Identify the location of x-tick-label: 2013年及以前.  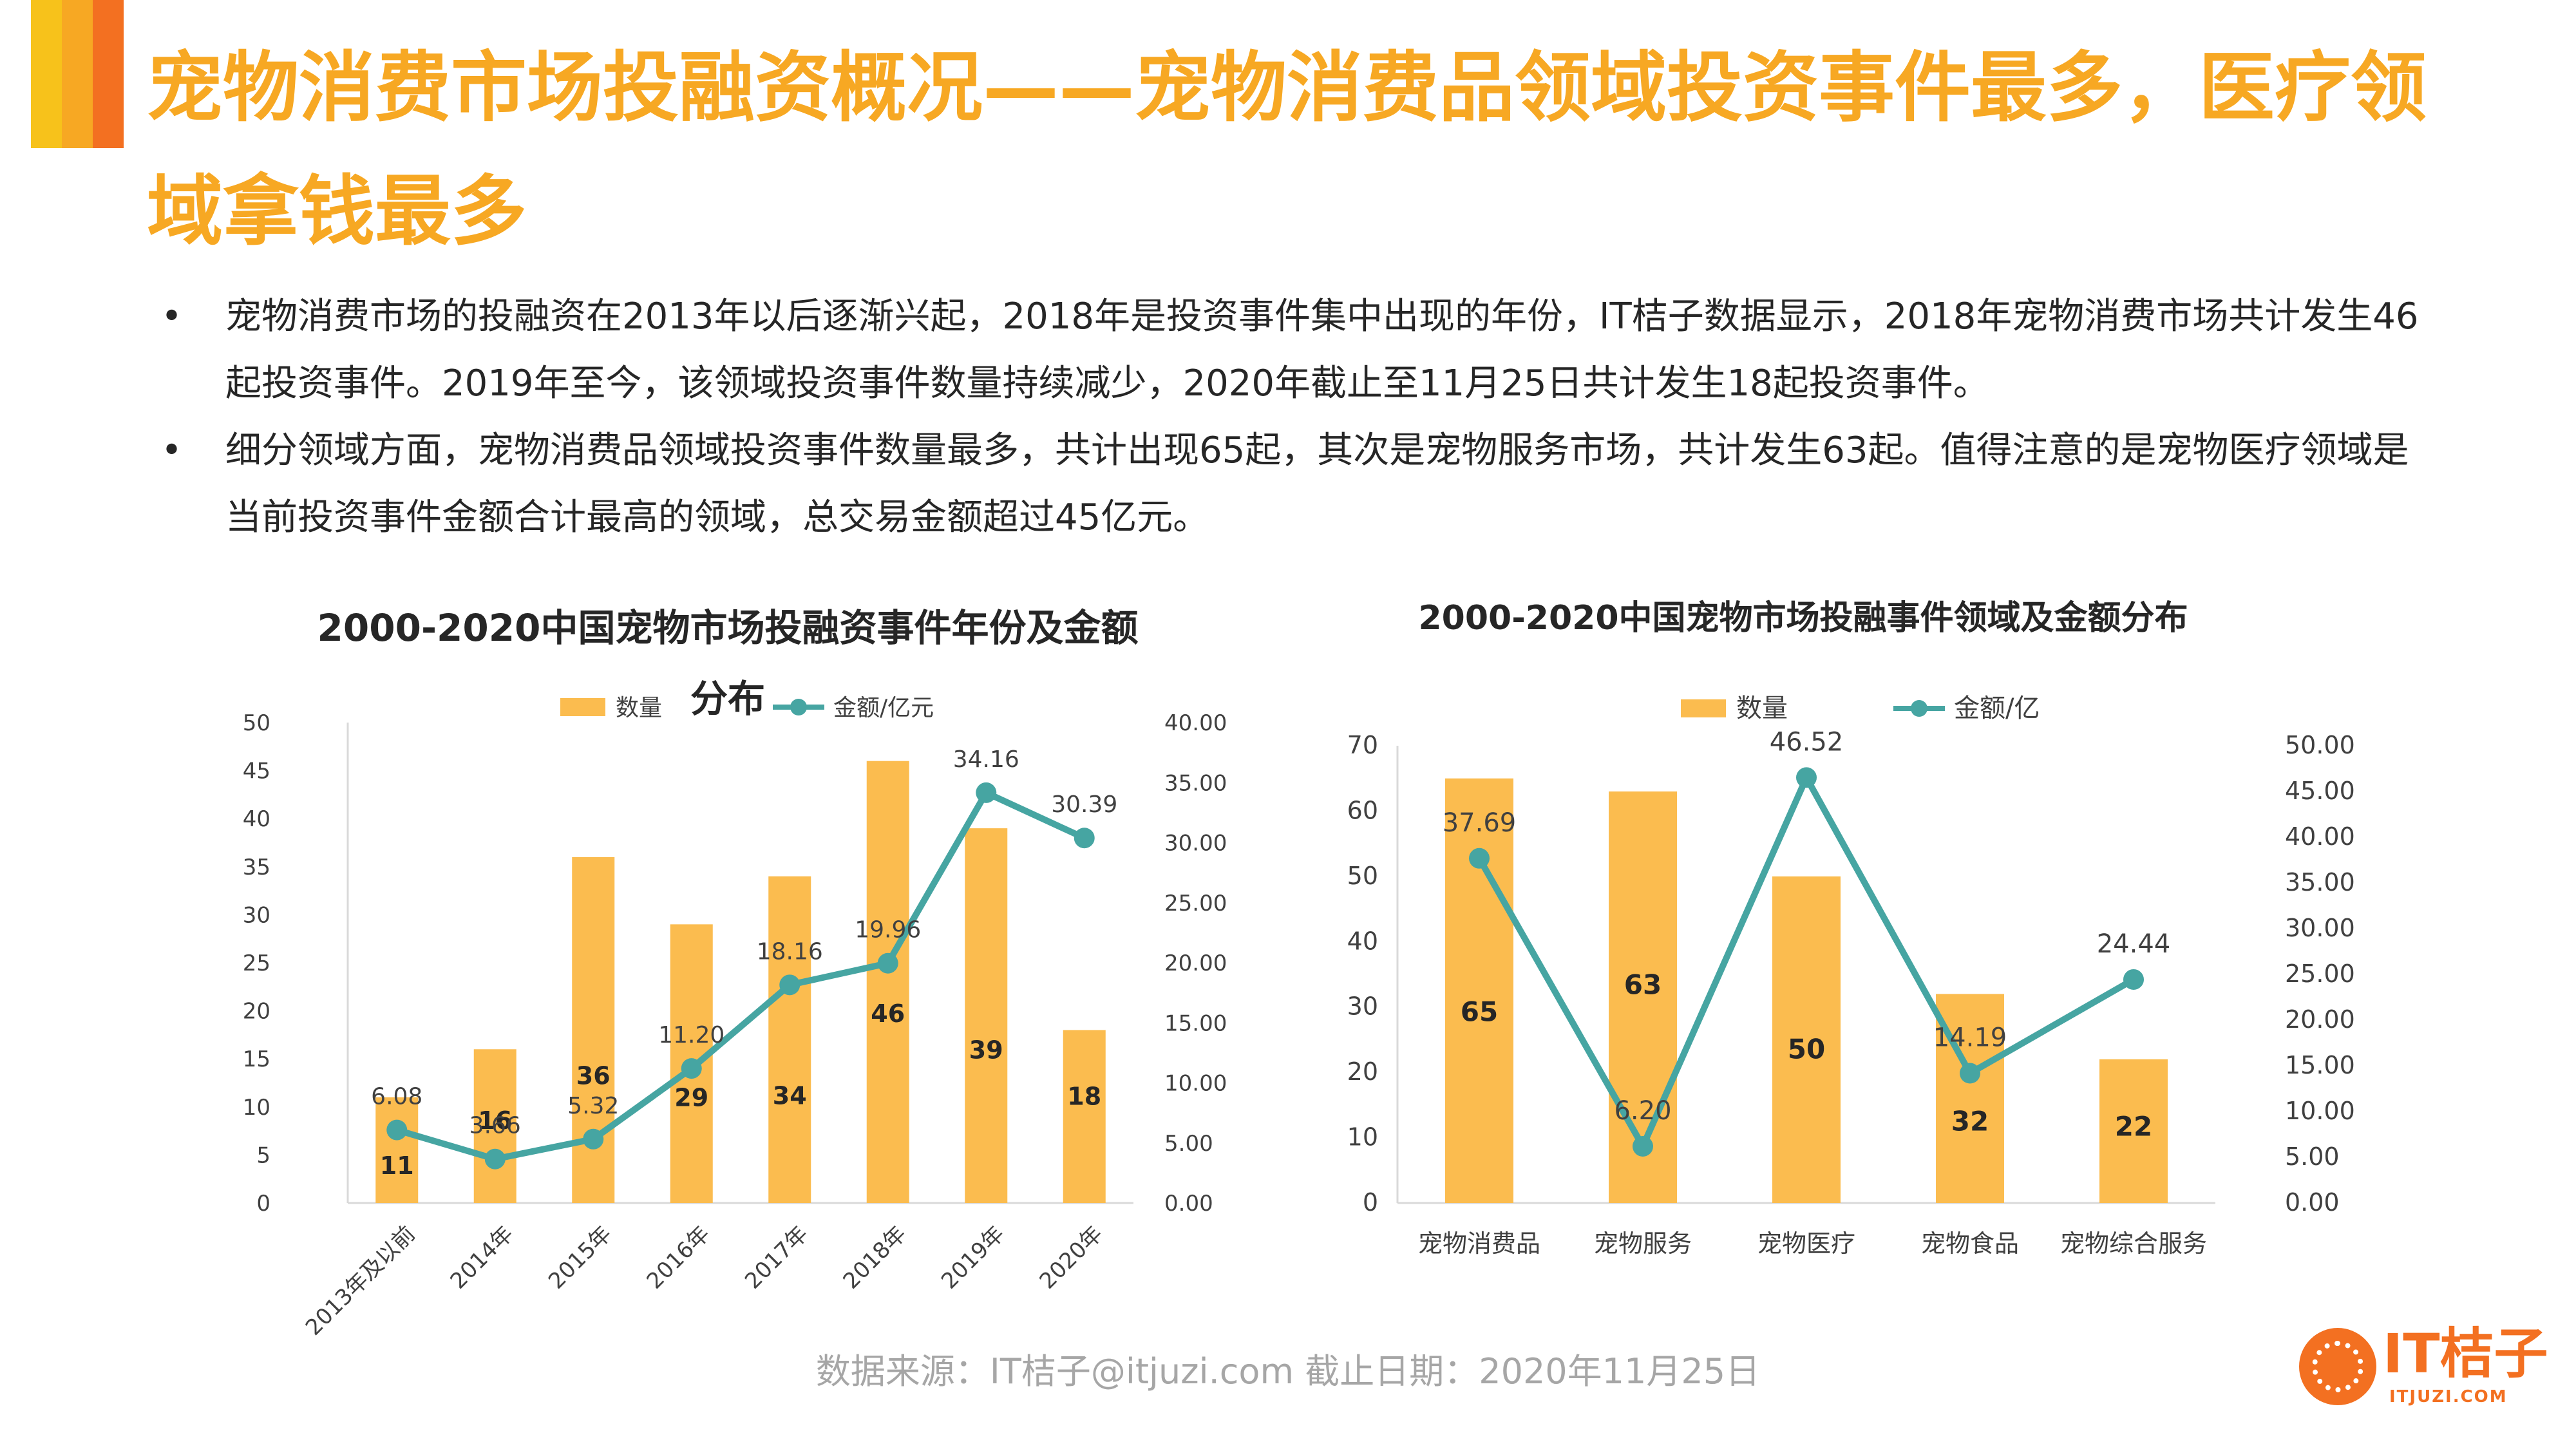
(361, 1281).